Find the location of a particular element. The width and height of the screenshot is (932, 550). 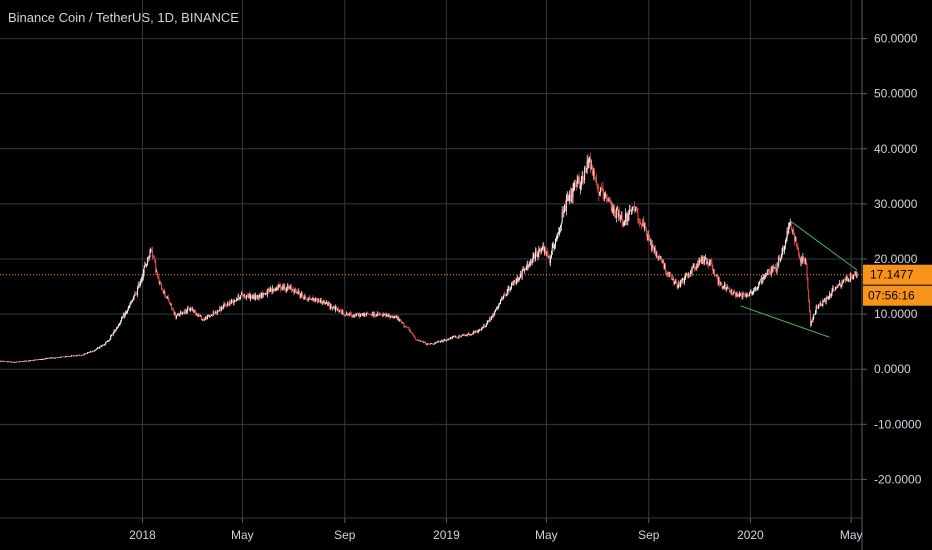

time-axis: 2018 May Sep 2019 May Sep 2020 May is located at coordinates (496, 530).